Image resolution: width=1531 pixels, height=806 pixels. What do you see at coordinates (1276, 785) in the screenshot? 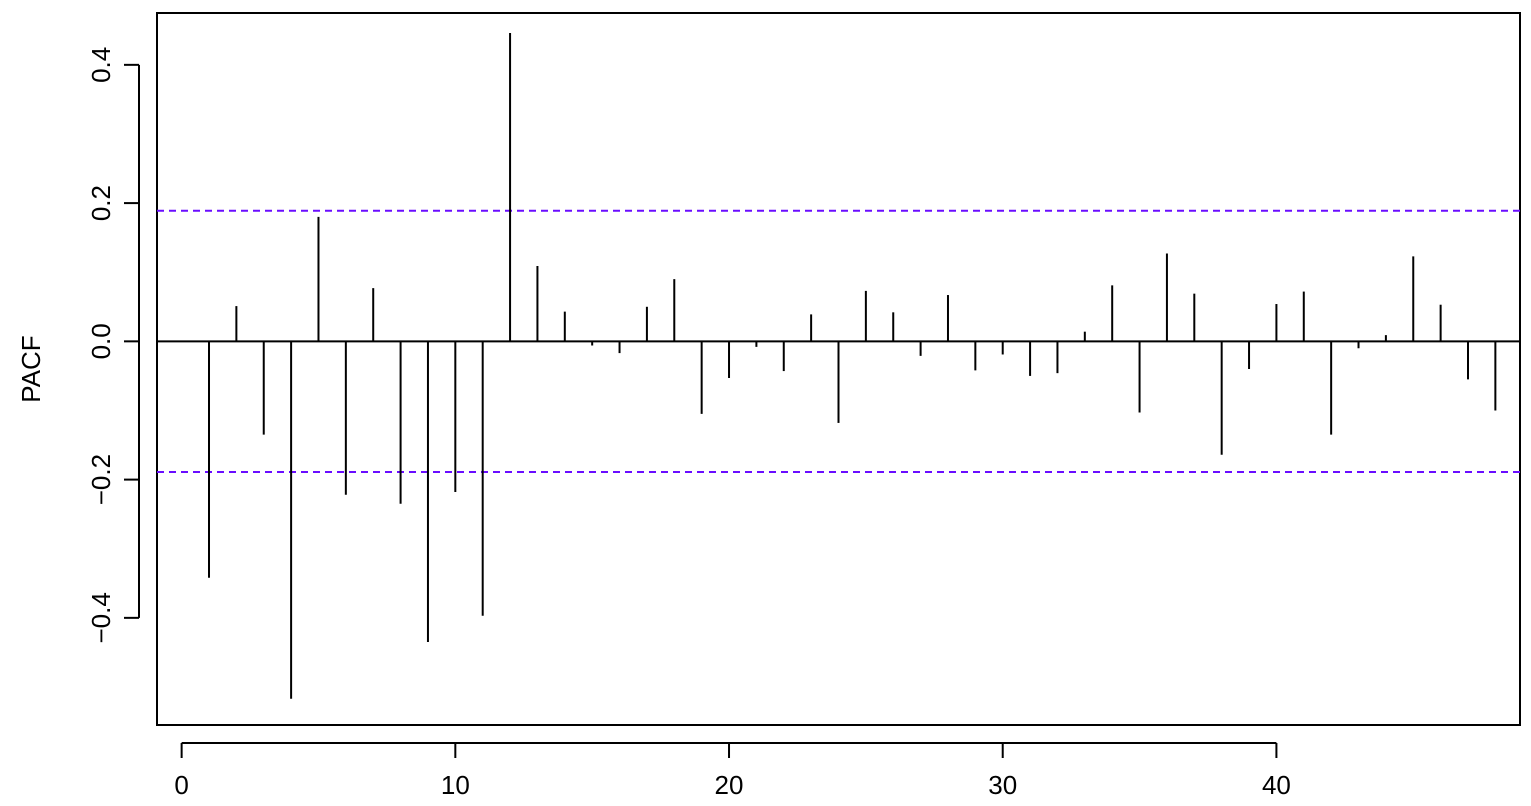
I see `x-tick-label: 40` at bounding box center [1276, 785].